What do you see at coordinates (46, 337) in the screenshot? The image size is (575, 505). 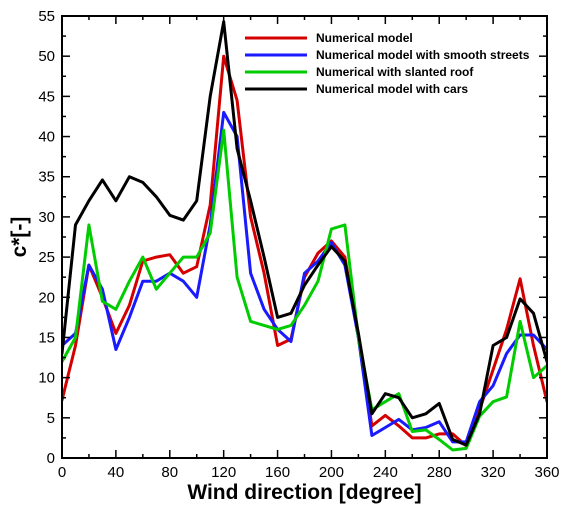 I see `y-tick-label: 15` at bounding box center [46, 337].